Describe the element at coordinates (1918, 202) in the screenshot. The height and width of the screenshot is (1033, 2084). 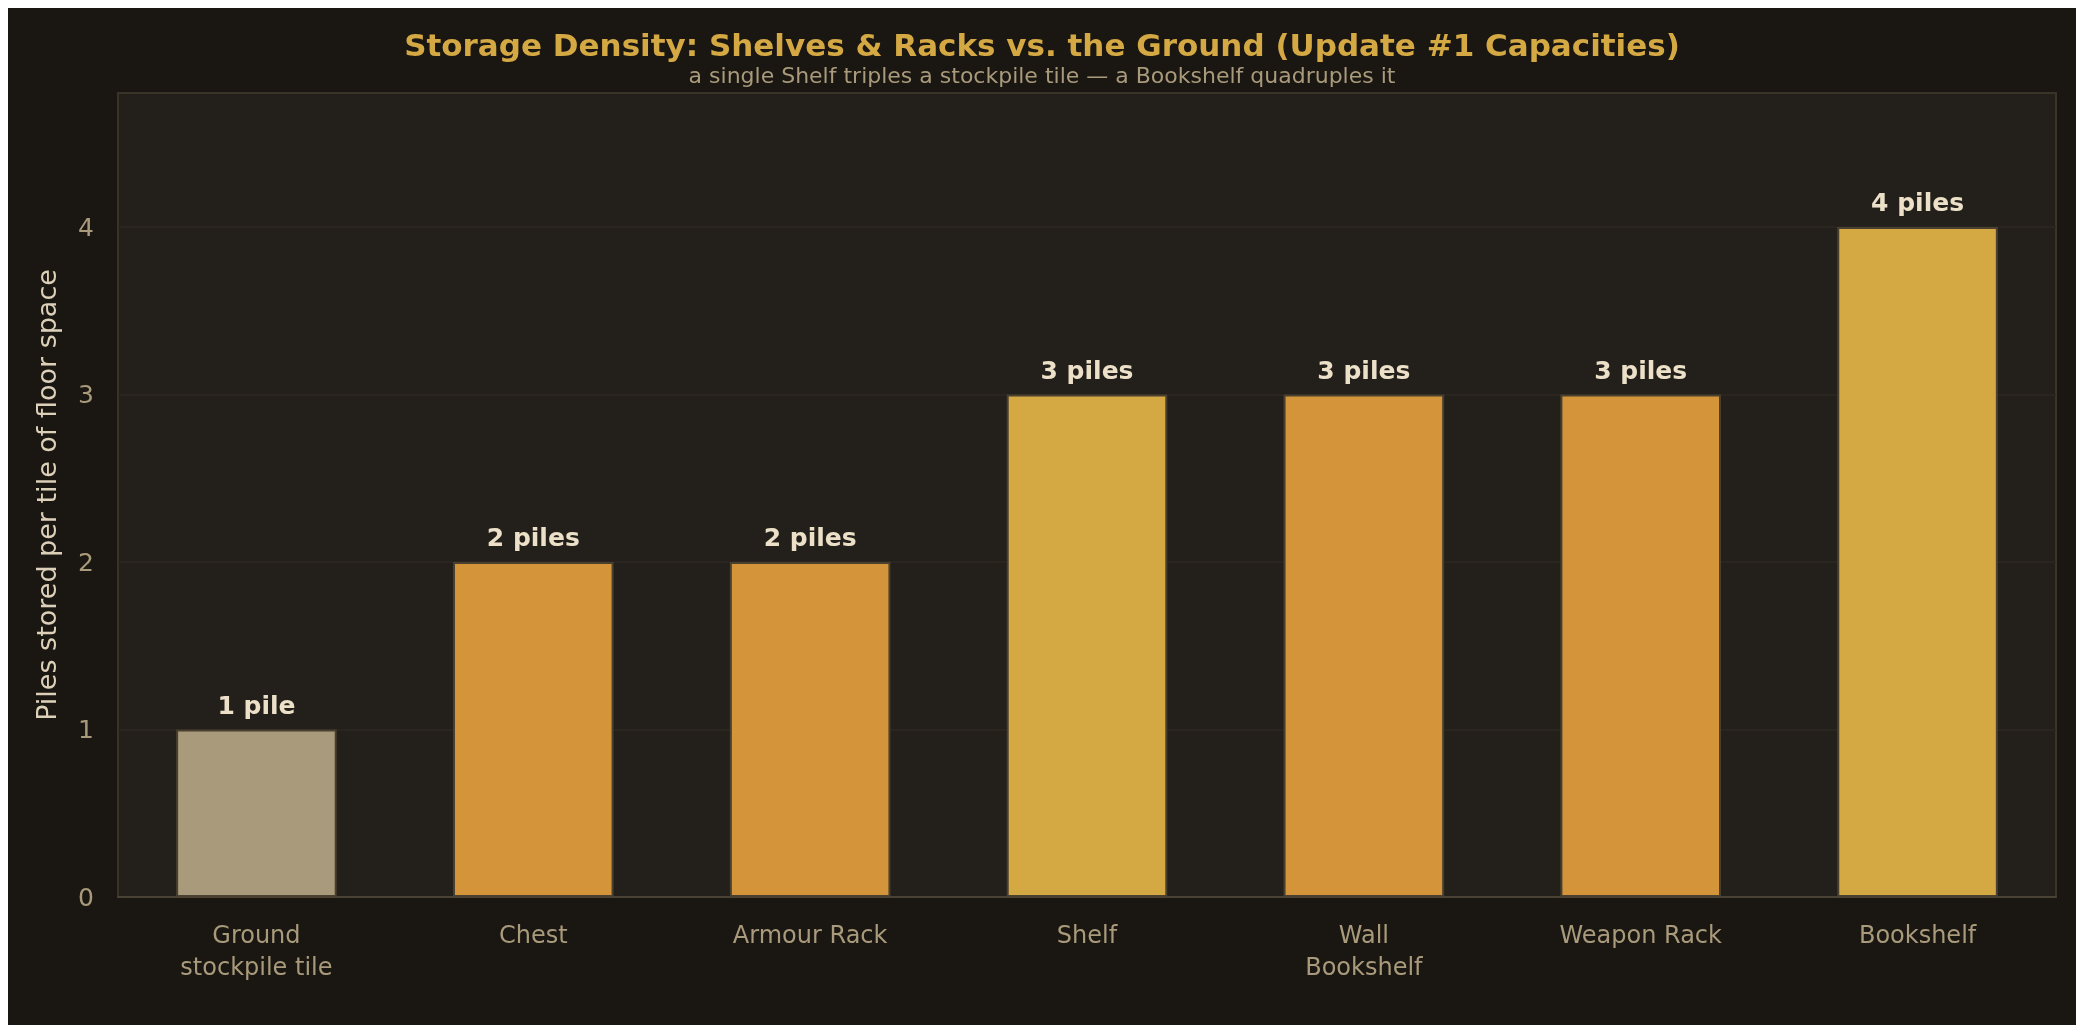
I see `data-label: 4 piles` at that location.